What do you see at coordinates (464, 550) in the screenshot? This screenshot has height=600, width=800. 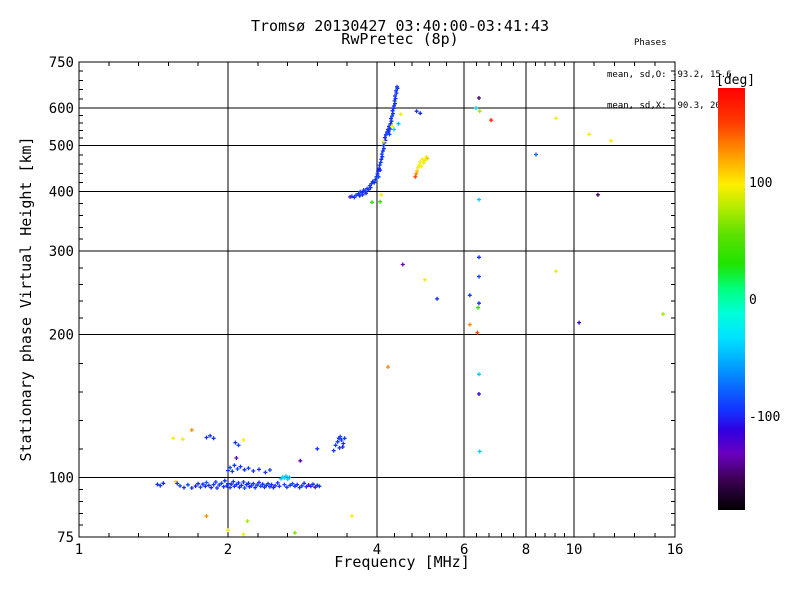 I see `x-tick-label: 6` at bounding box center [464, 550].